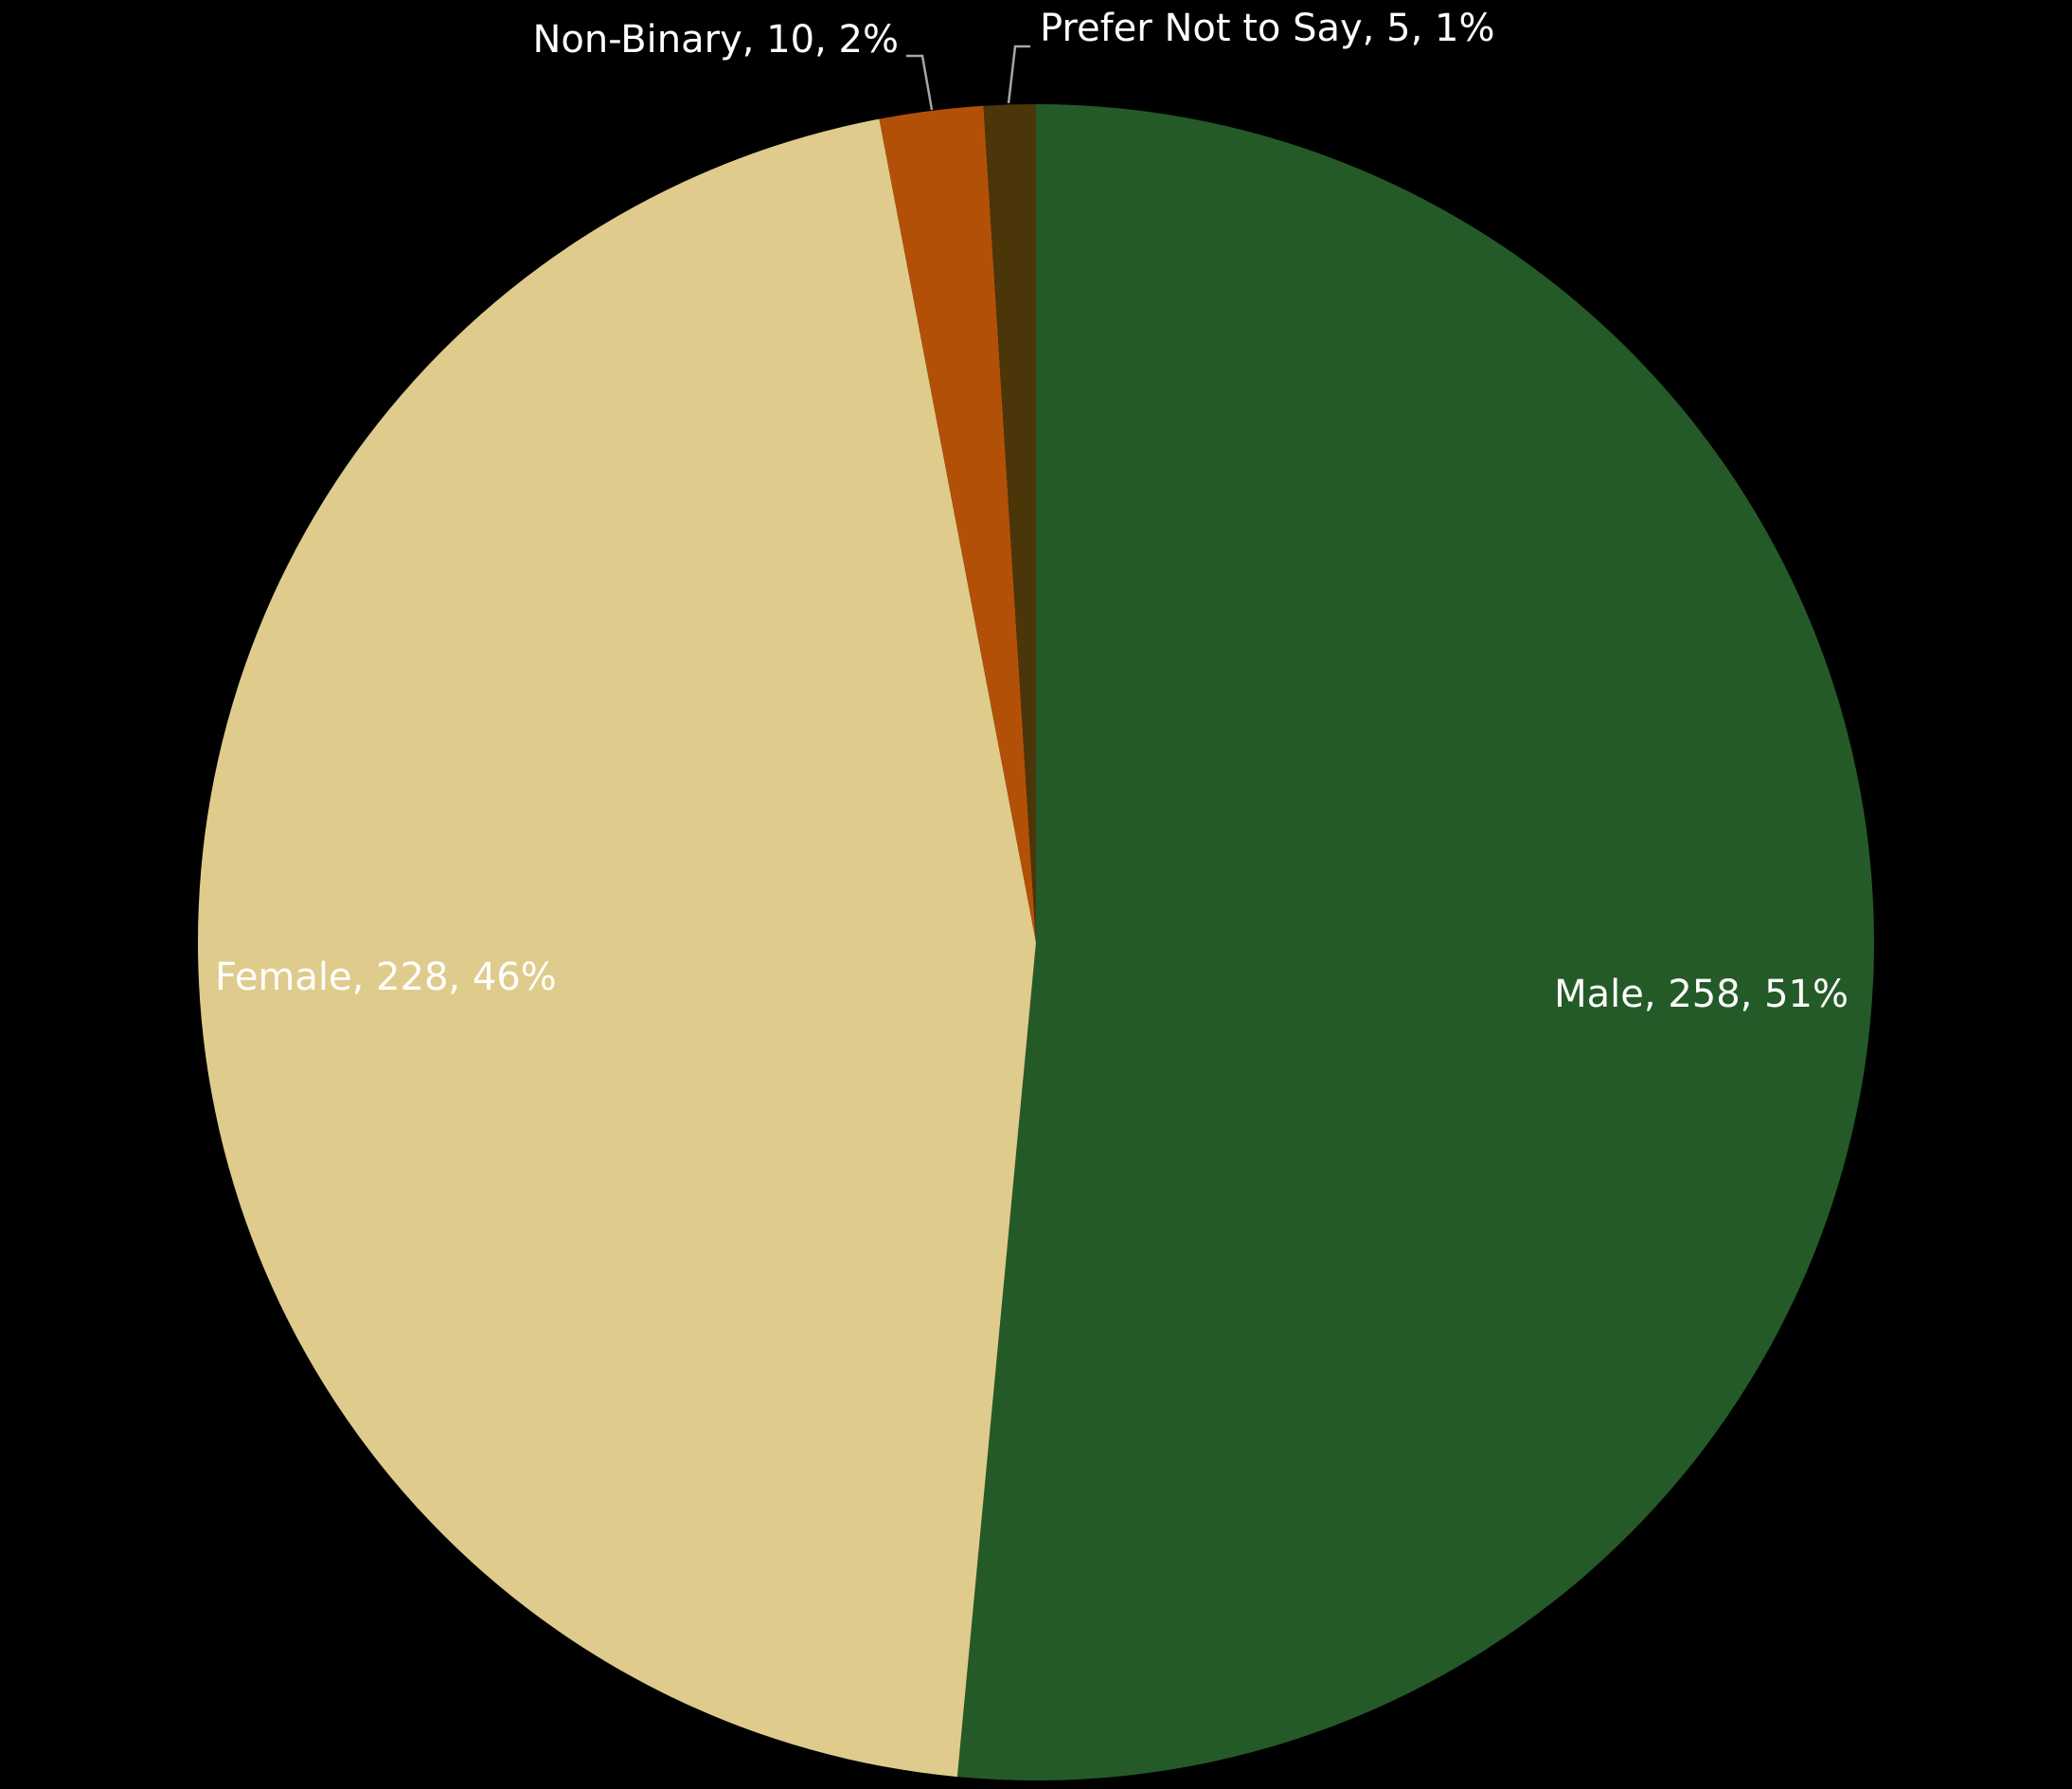  I want to click on data-label: Female, 228, 46%, so click(386, 978).